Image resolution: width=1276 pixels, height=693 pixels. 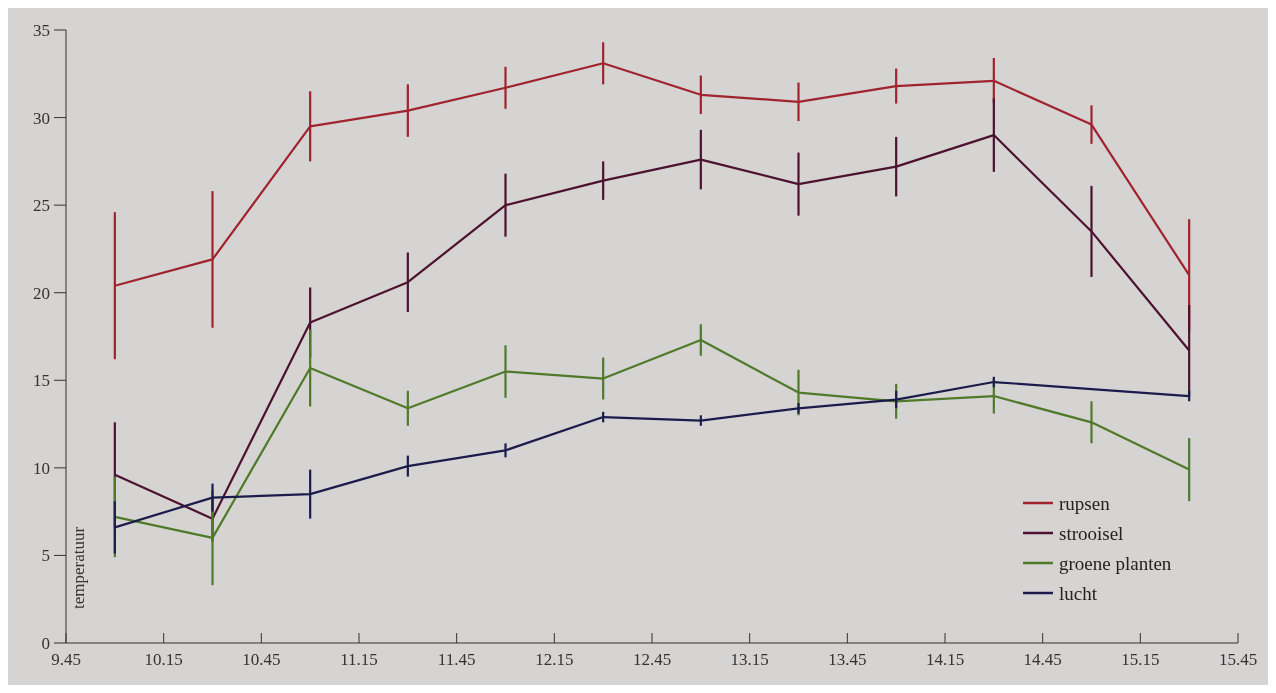 I want to click on y-tick-label: 35, so click(x=41, y=30).